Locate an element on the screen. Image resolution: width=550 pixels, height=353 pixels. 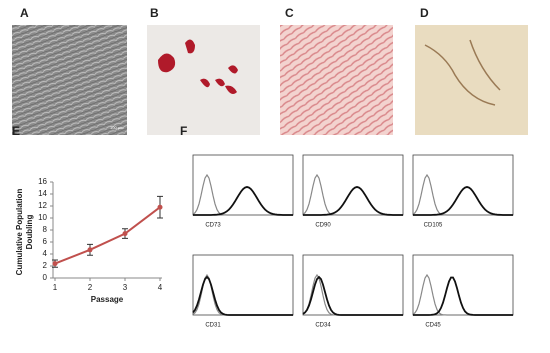
x-tick-label: 4 is located at coordinates (160, 287).